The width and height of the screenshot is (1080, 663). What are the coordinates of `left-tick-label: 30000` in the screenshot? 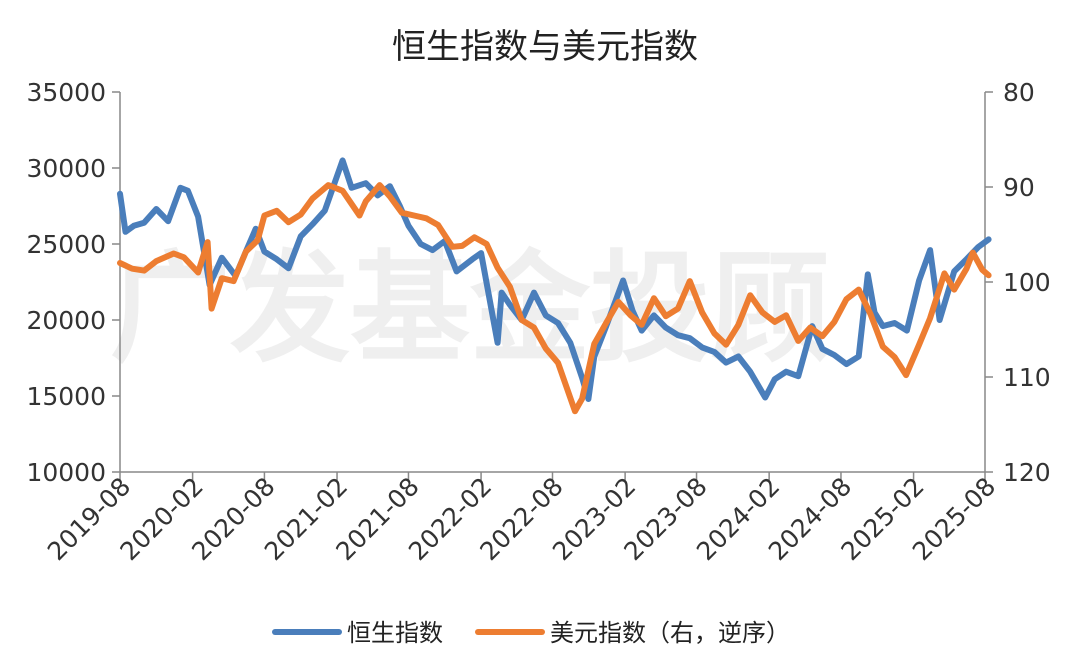 It's located at (66, 168).